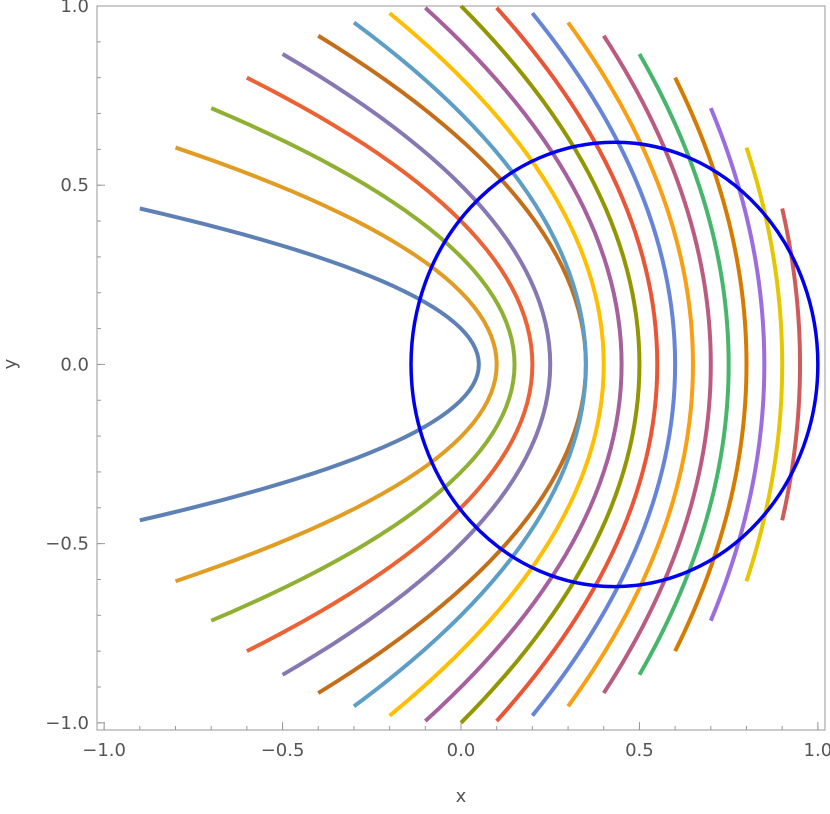  What do you see at coordinates (461, 796) in the screenshot?
I see `x-axis-label: x` at bounding box center [461, 796].